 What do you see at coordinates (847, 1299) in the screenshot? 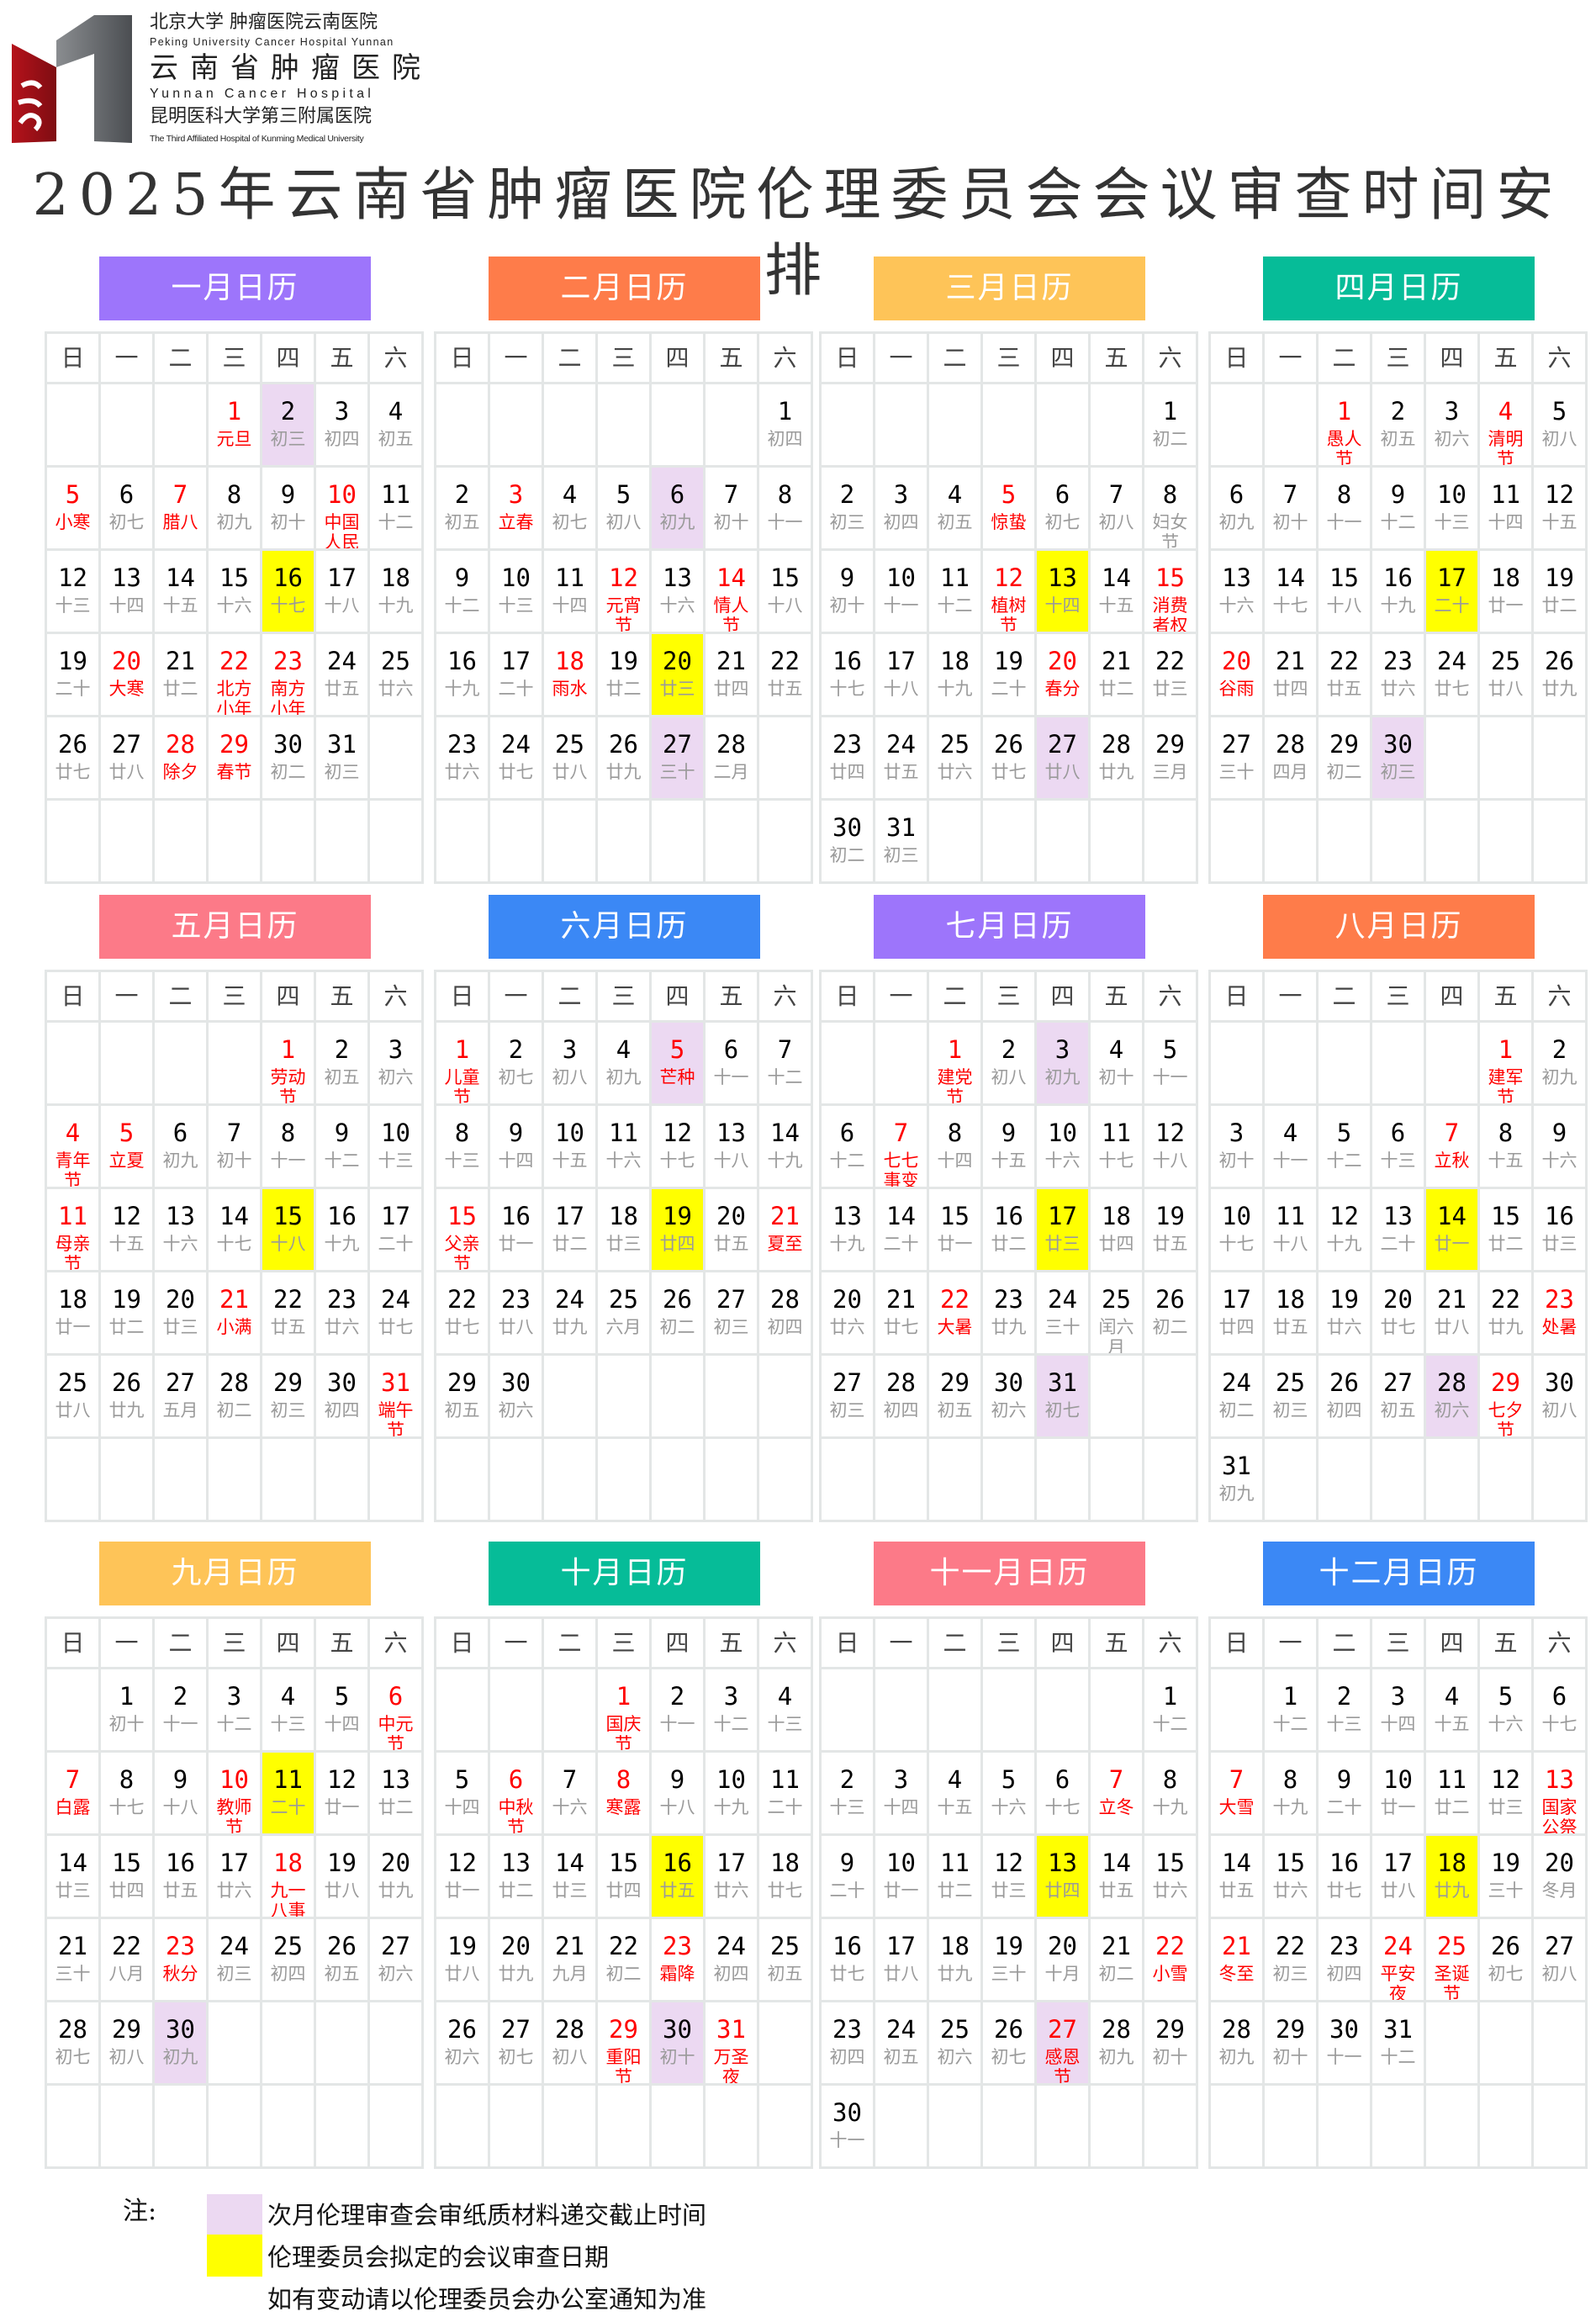
I see `day-number: 20` at bounding box center [847, 1299].